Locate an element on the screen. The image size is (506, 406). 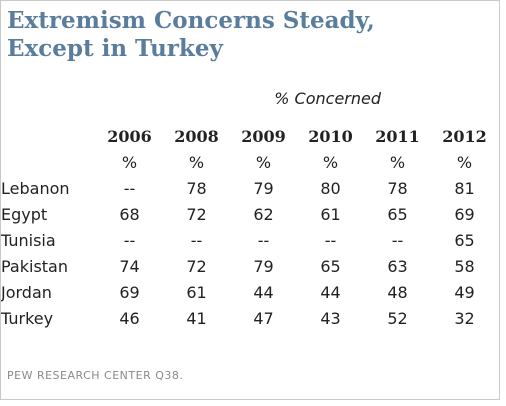
data-cell: 63 is located at coordinates (397, 266).